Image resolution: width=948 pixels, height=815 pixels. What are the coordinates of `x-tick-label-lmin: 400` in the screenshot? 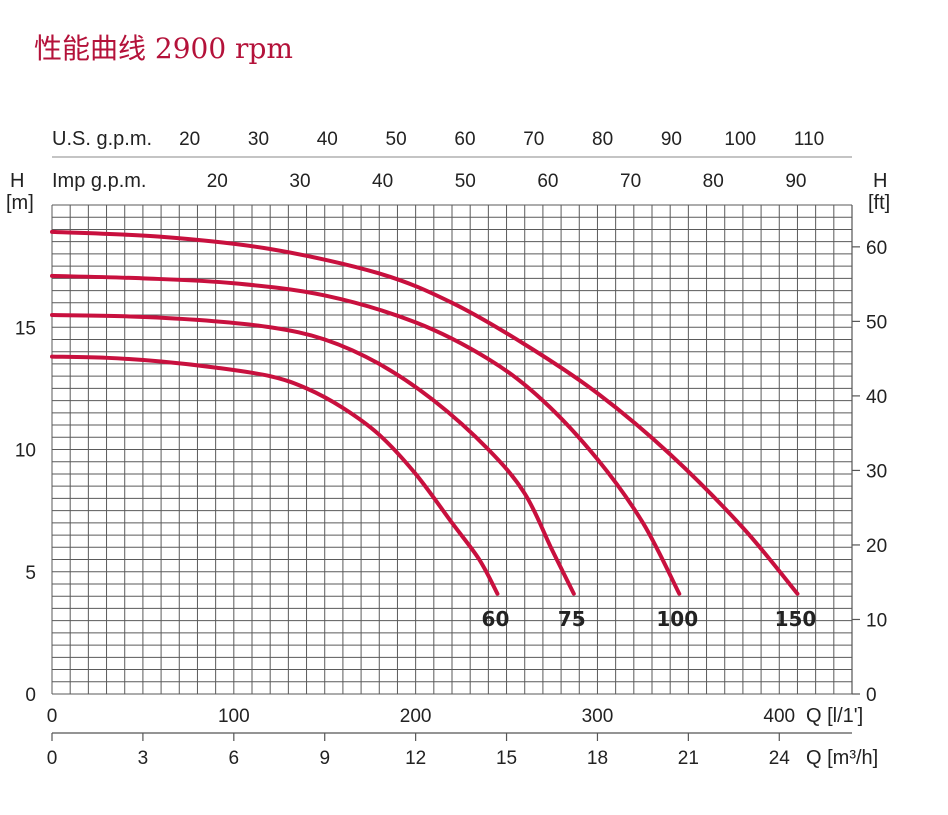 It's located at (779, 716).